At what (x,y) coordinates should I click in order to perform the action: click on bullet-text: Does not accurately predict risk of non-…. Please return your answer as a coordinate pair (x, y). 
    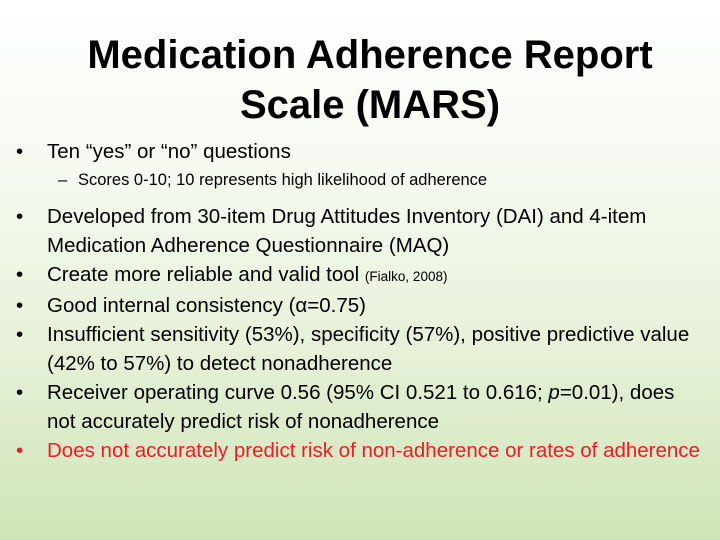
    Looking at the image, I should click on (373, 450).